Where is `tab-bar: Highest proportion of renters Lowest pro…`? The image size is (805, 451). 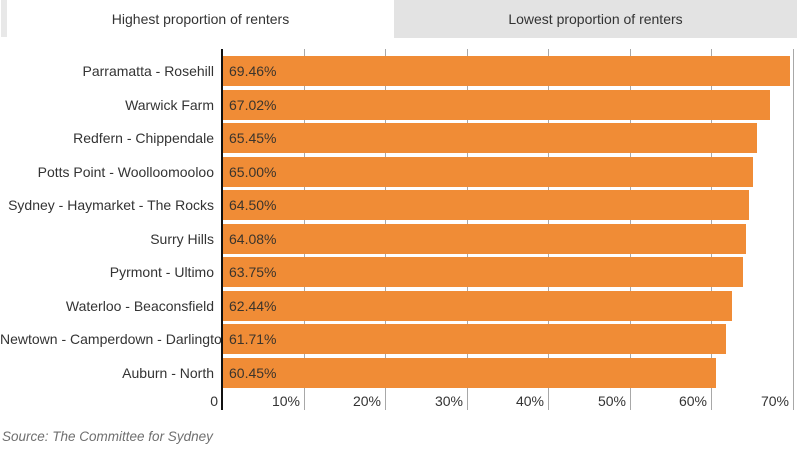
tab-bar: Highest proportion of renters Lowest pro… is located at coordinates (402, 19).